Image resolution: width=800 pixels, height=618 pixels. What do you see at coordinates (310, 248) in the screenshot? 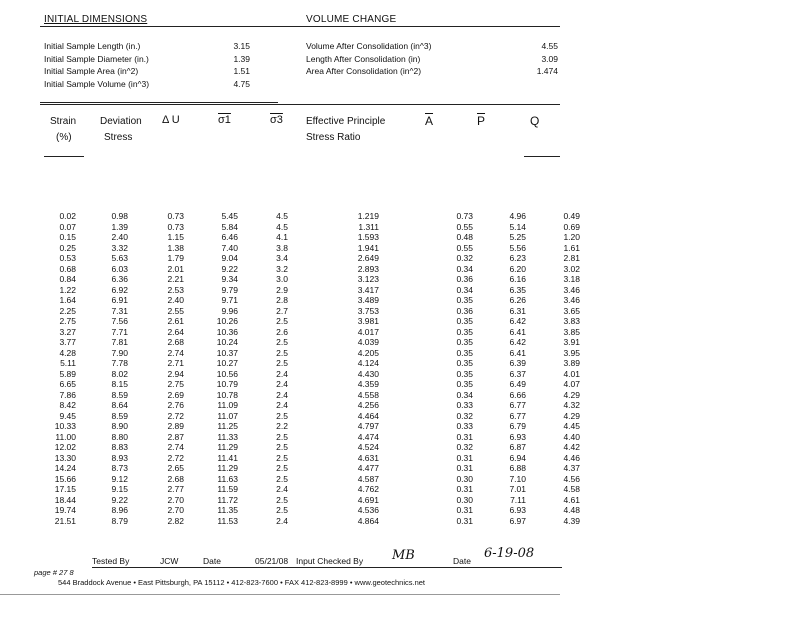
I see `table-row: 0.25 3.32 1.38 7.40 3.8 1.941 0.55 5.56 1.61` at bounding box center [310, 248].